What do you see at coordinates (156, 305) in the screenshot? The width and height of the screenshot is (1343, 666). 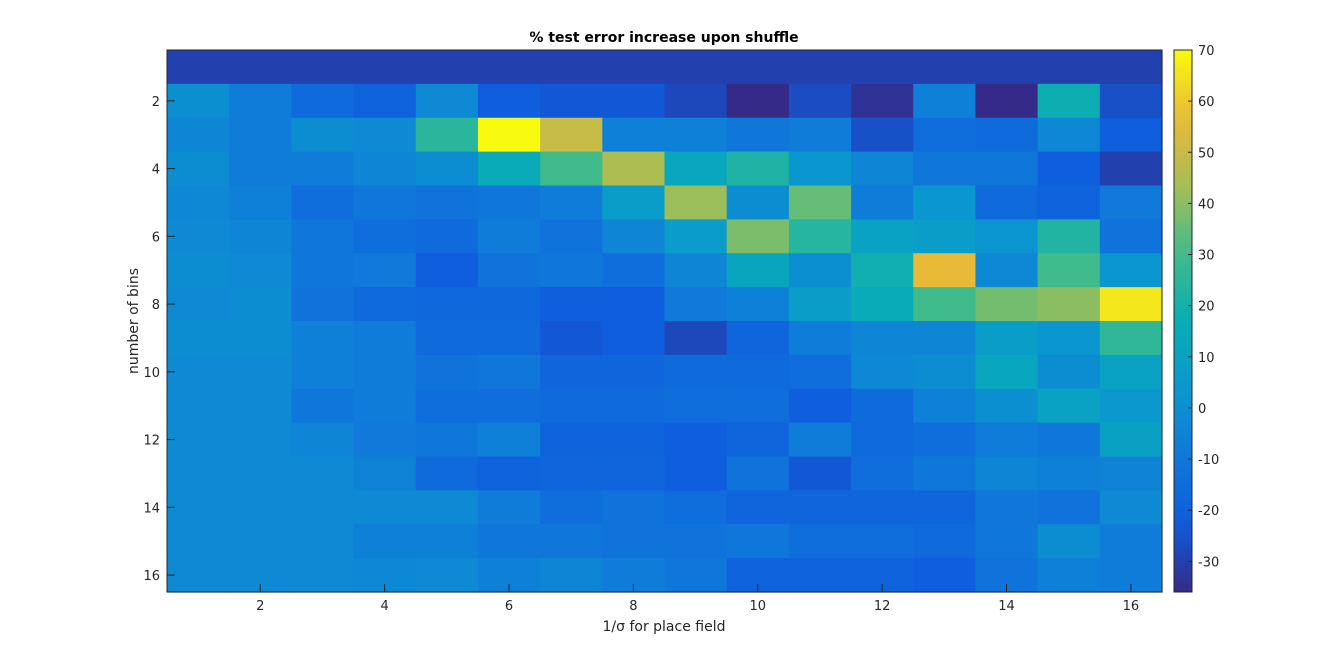 I see `y-tick-label: 8` at bounding box center [156, 305].